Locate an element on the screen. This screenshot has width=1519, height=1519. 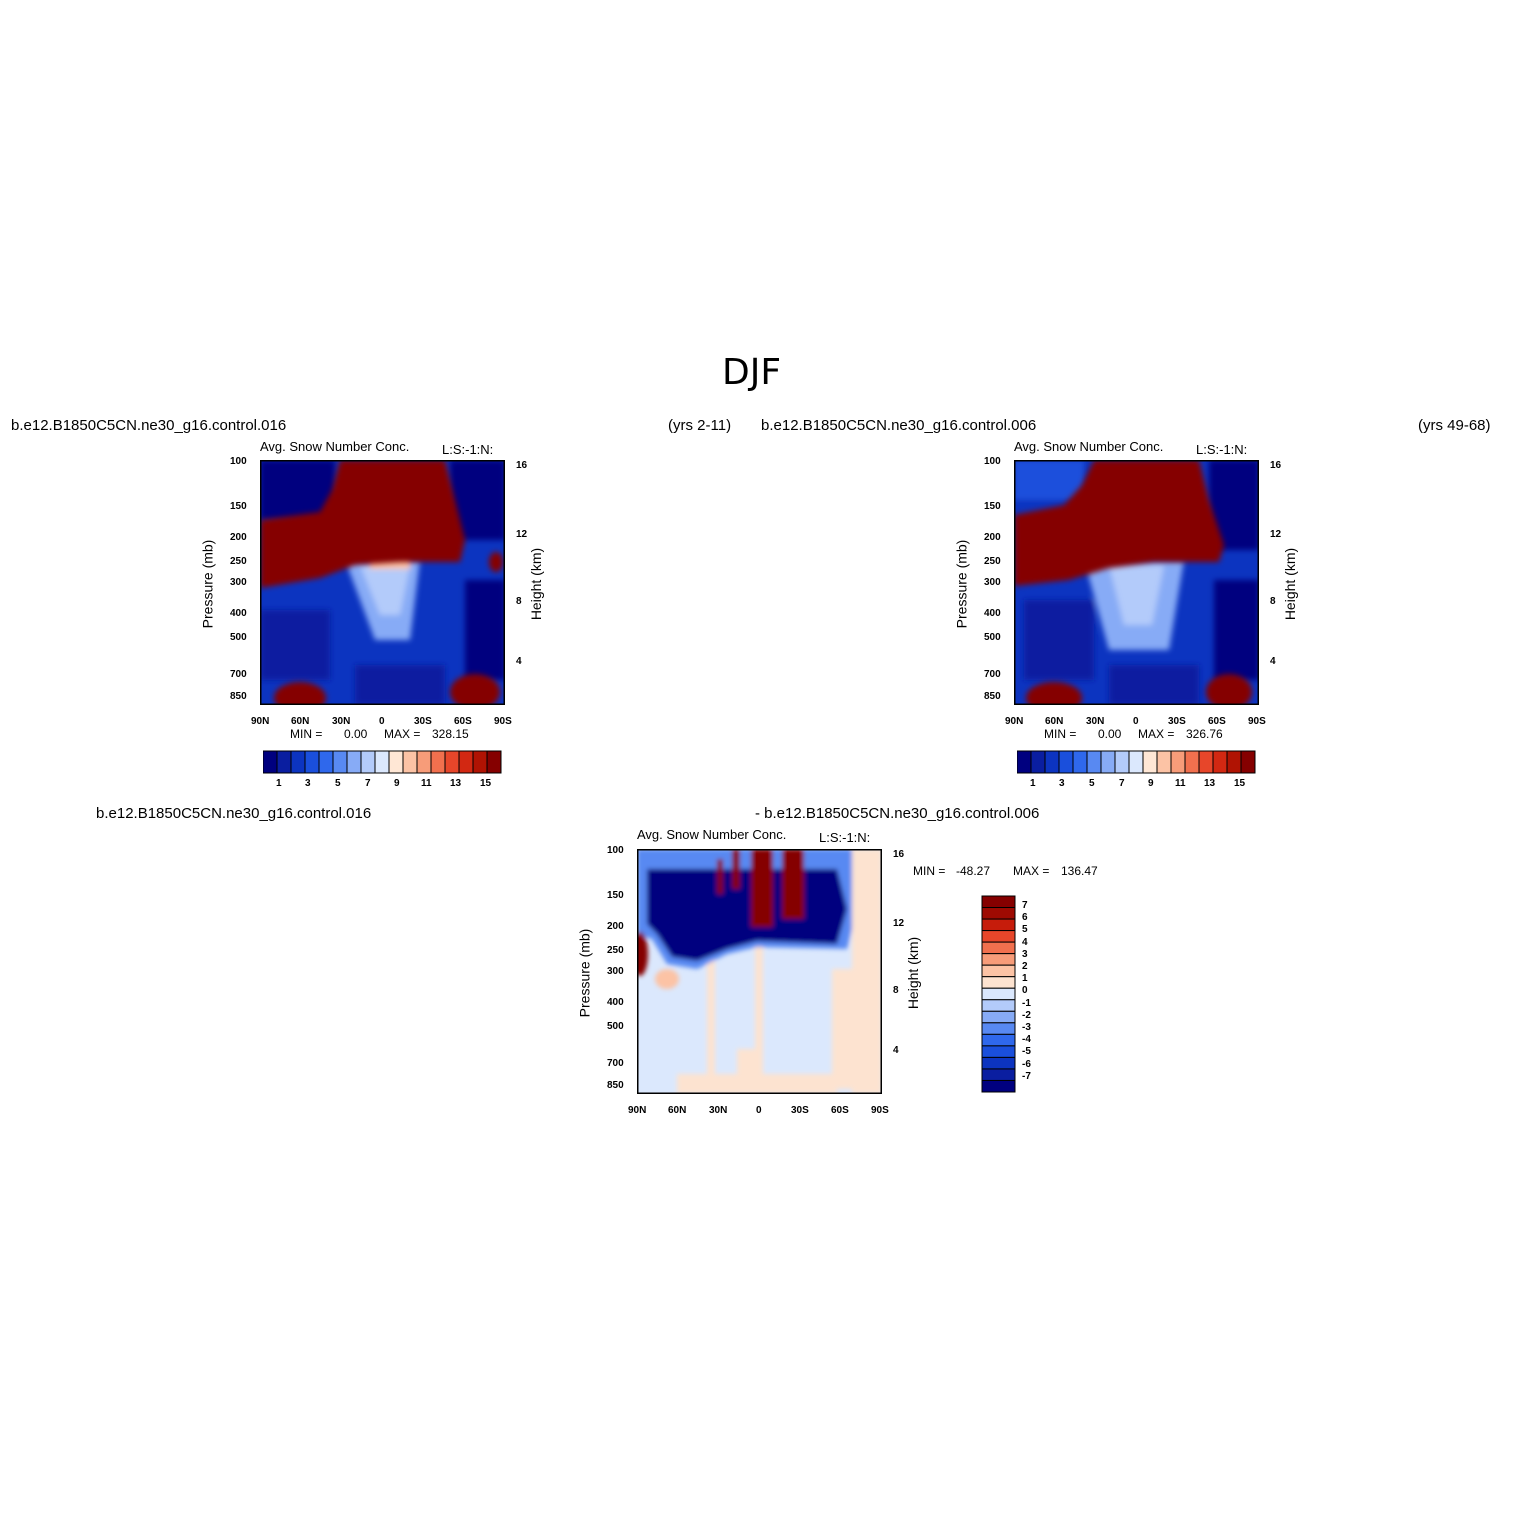
left-region-nh-lower is located at coordinates (295, 645).